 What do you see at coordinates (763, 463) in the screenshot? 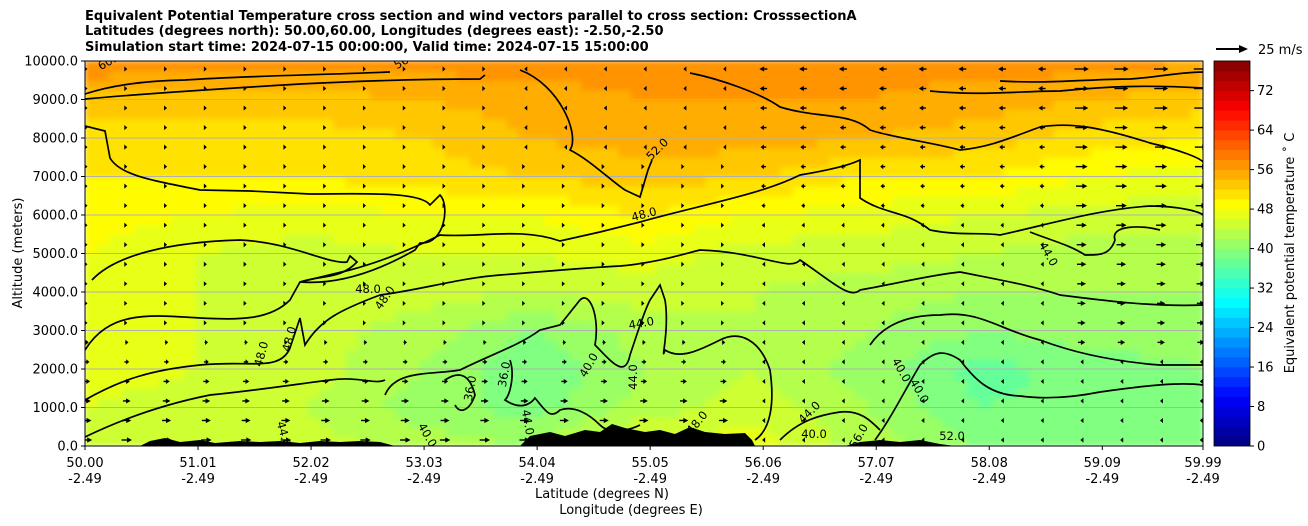
I see `x-tick-label-lat: 56.06` at bounding box center [763, 463].